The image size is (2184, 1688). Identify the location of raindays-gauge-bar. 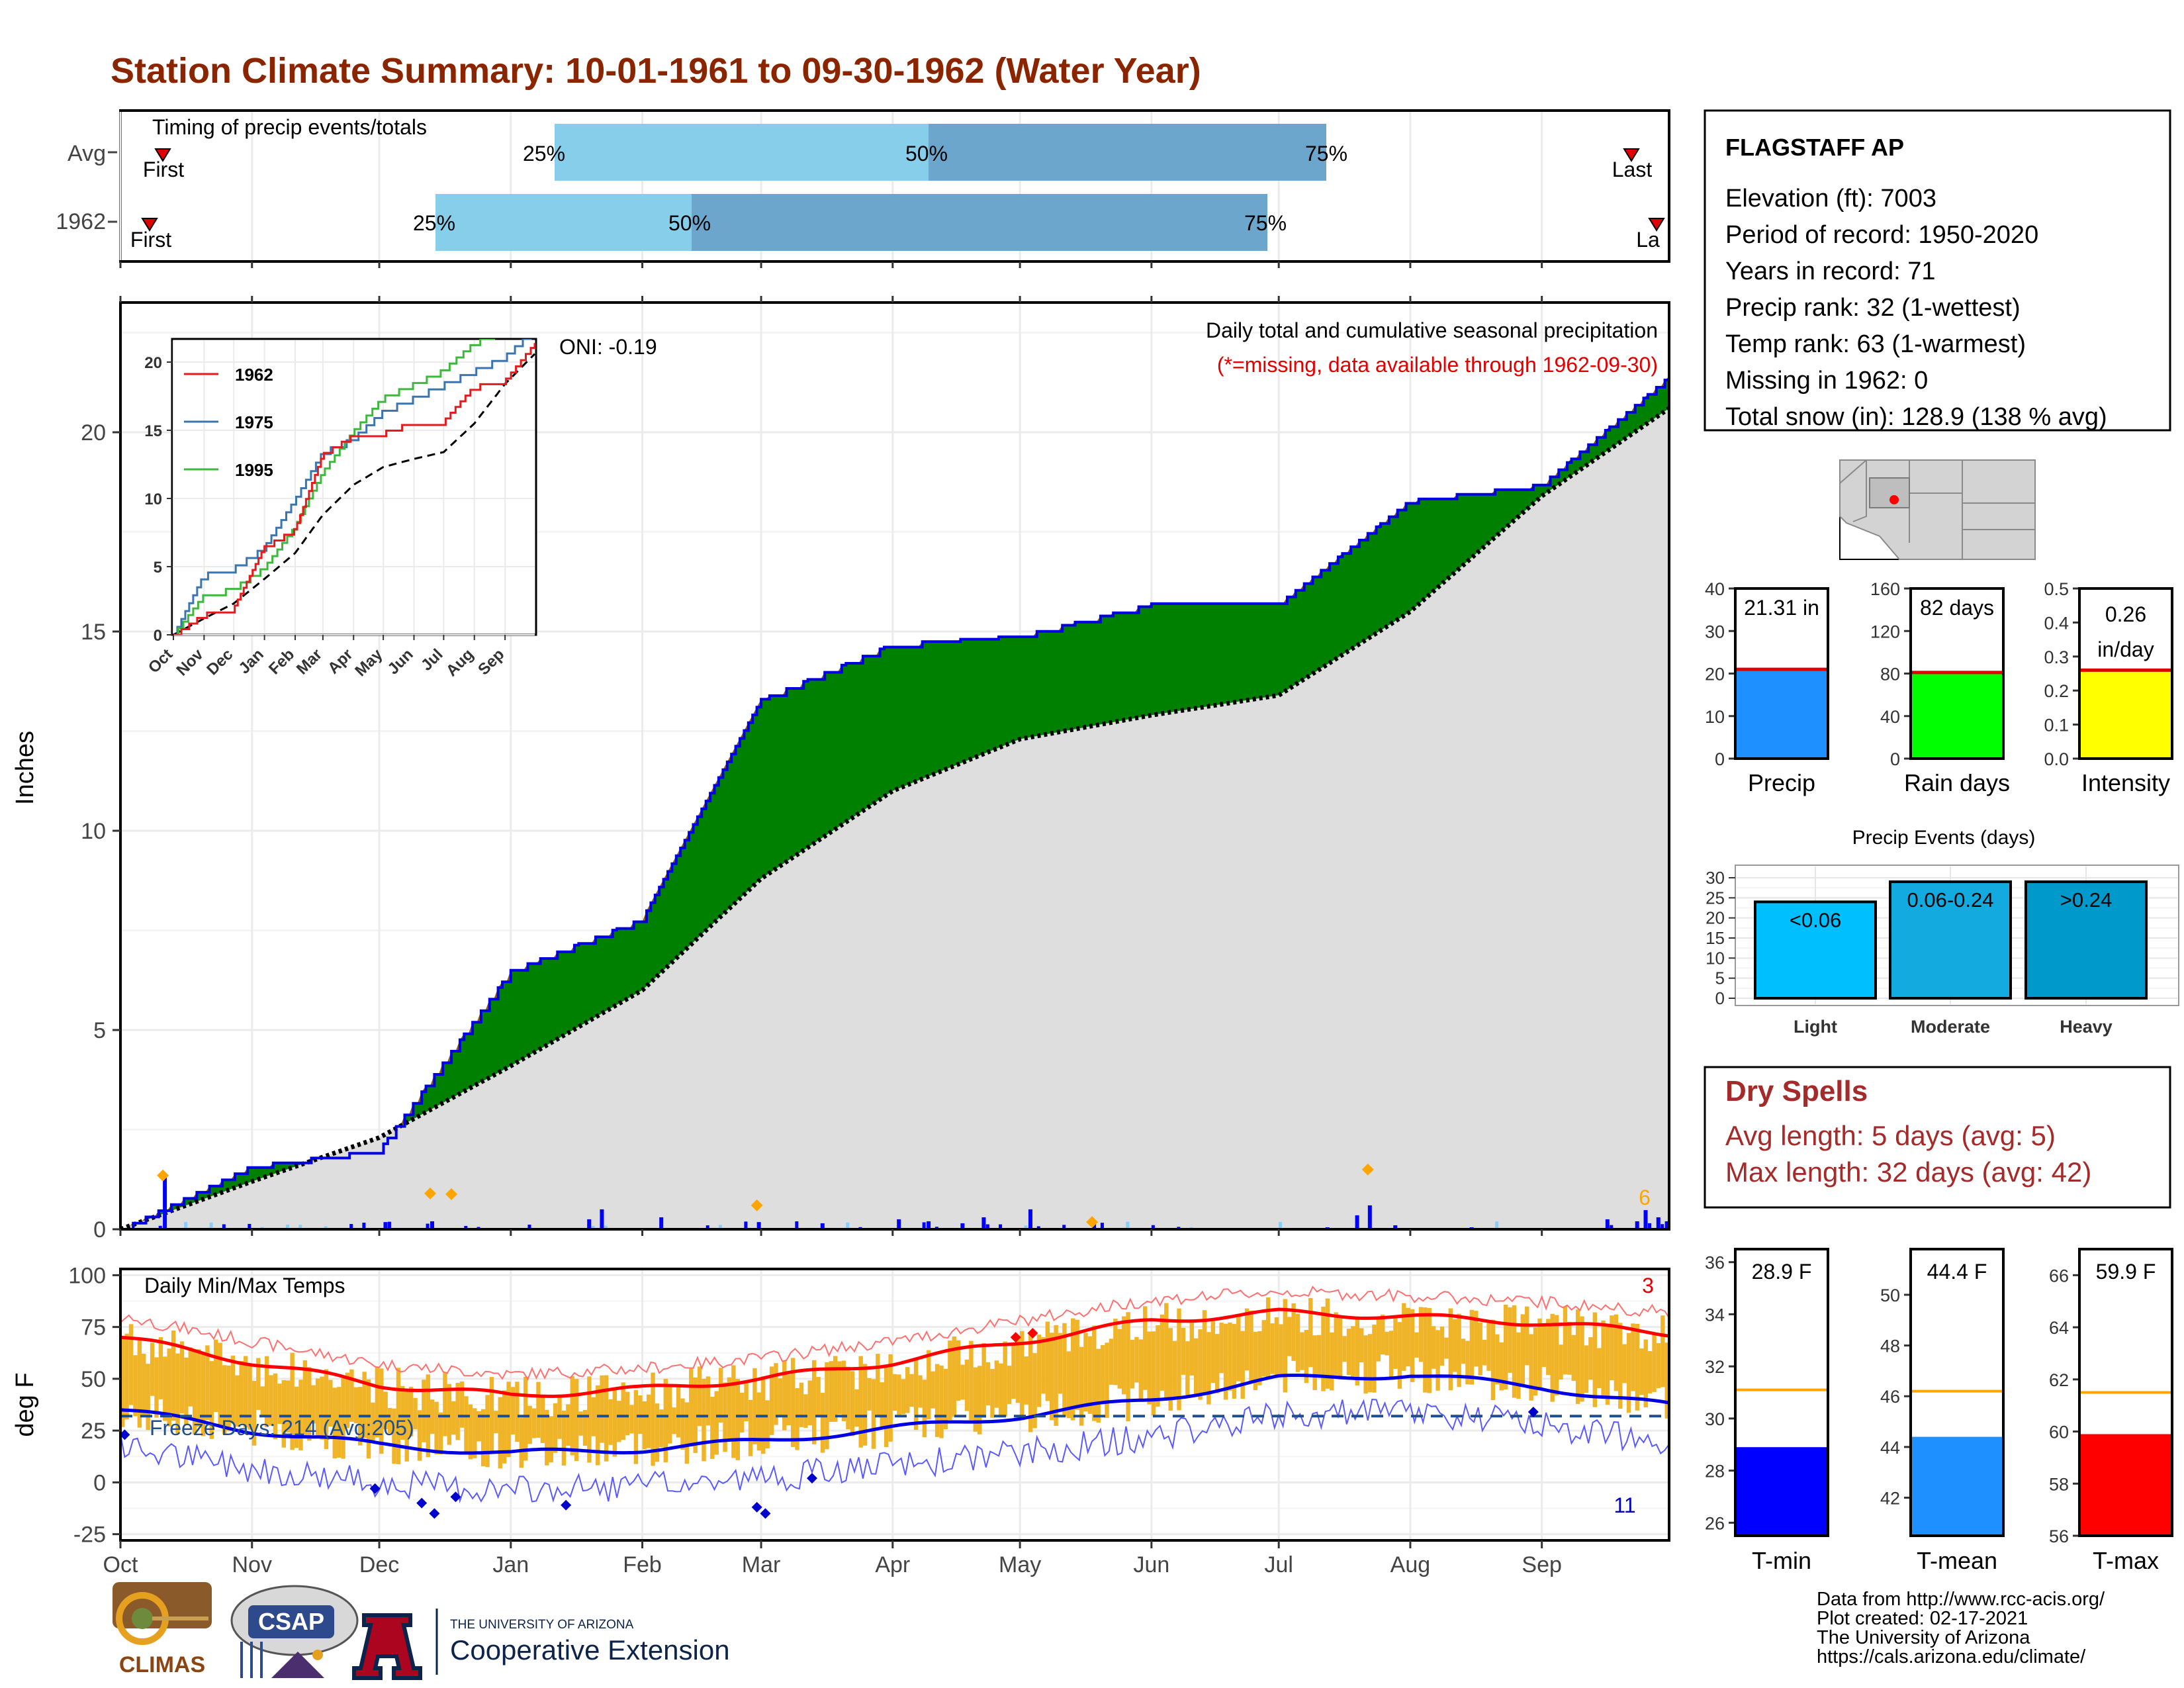
(1957, 715).